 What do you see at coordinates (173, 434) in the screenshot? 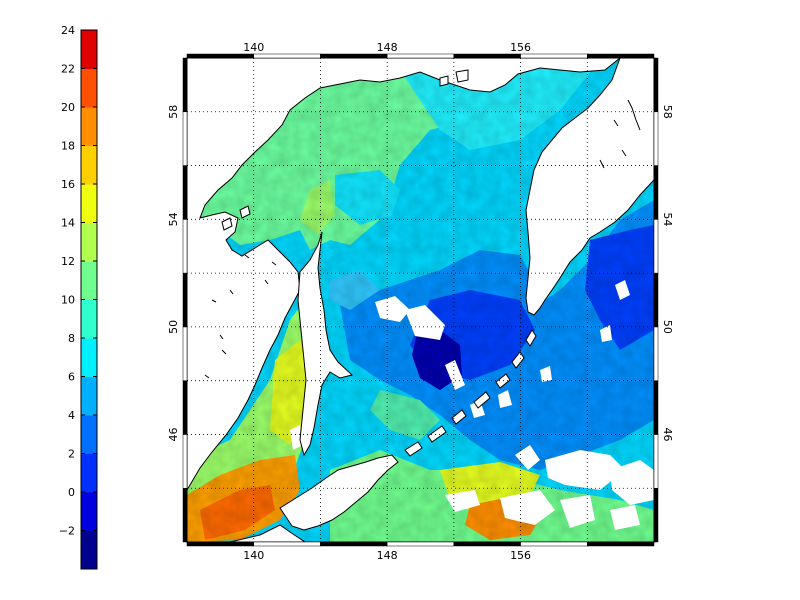
I see `lat-tick-label-left: 46` at bounding box center [173, 434].